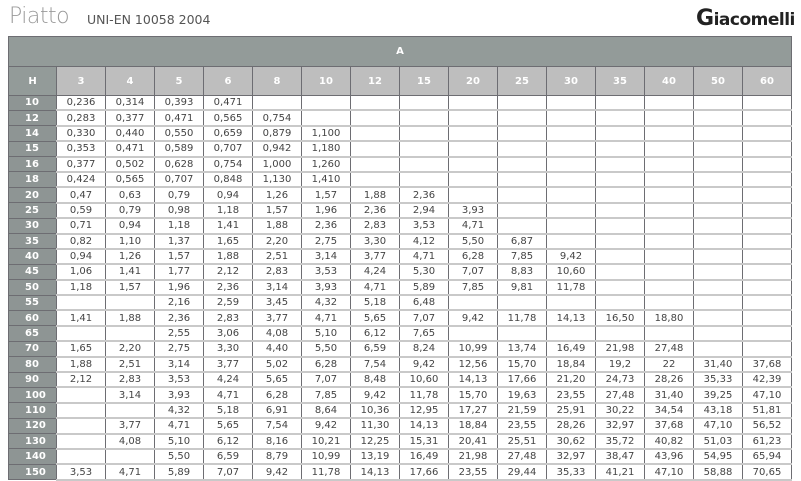  Describe the element at coordinates (32, 302) in the screenshot. I see `row-header-h: 55` at that location.